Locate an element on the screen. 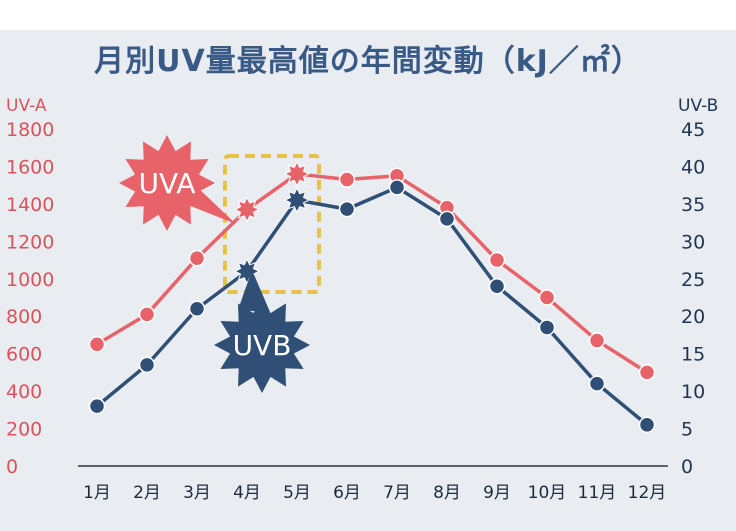 Image resolution: width=736 pixels, height=531 pixels. x-tick-label: 9月 is located at coordinates (497, 493).